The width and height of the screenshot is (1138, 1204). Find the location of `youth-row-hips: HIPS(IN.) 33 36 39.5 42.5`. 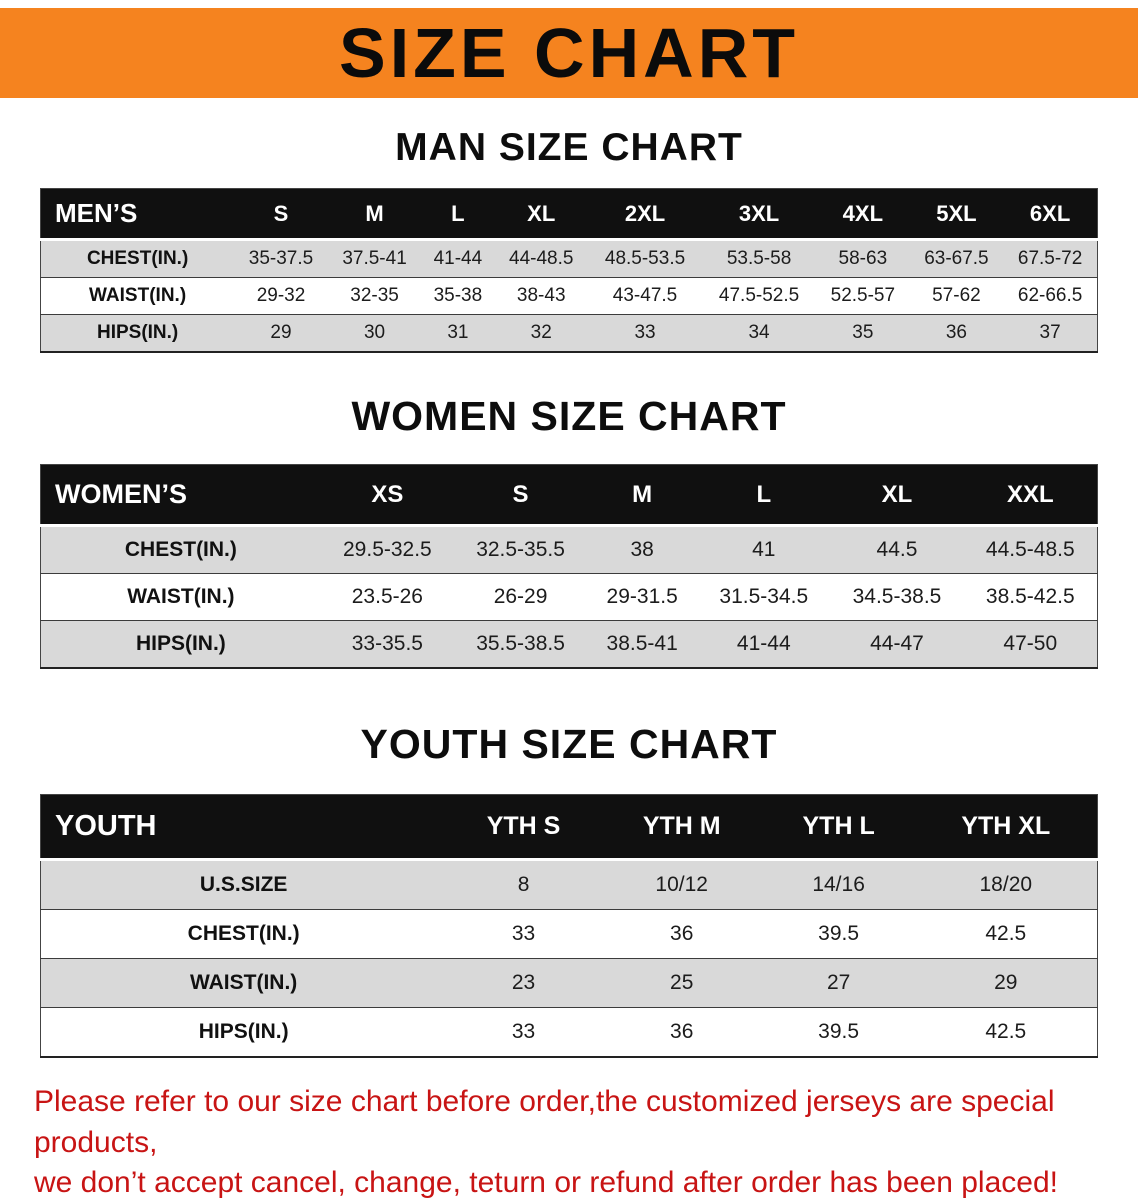

youth-row-hips: HIPS(IN.) 33 36 39.5 42.5 is located at coordinates (569, 1032).